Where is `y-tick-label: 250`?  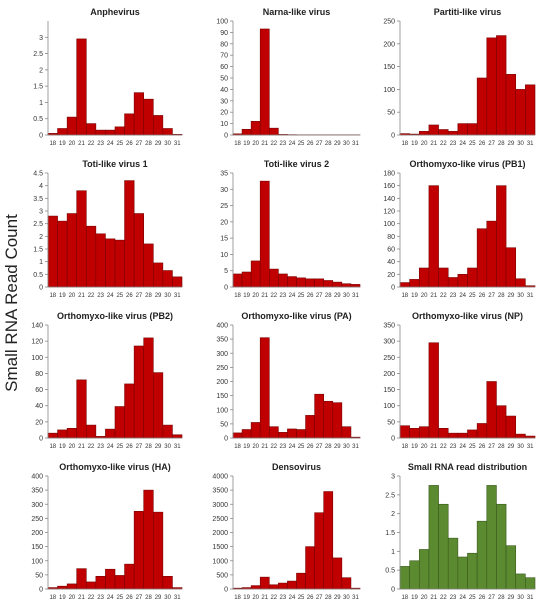 y-tick-label: 250 is located at coordinates (389, 358).